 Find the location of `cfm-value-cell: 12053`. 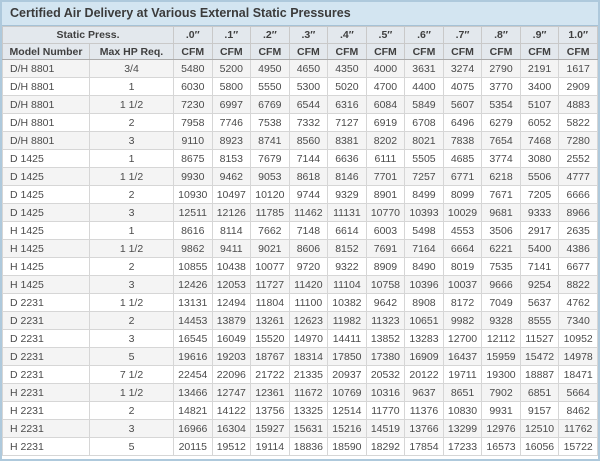

cfm-value-cell: 12053 is located at coordinates (231, 284).